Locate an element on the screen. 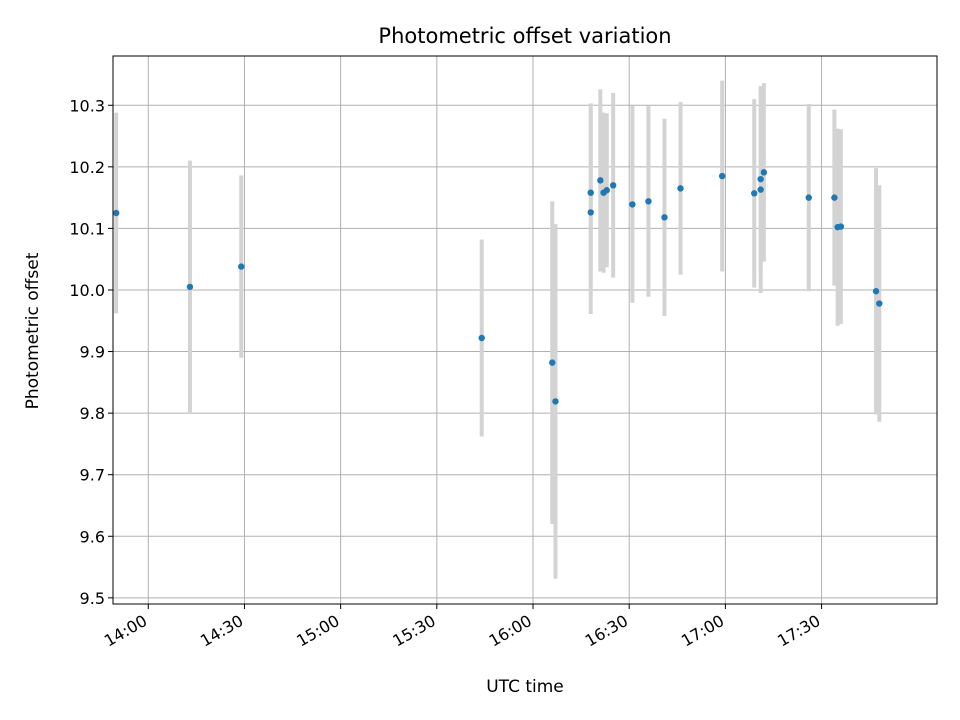 Image resolution: width=960 pixels, height=720 pixels. x-tick-label: 17:00 is located at coordinates (702, 631).